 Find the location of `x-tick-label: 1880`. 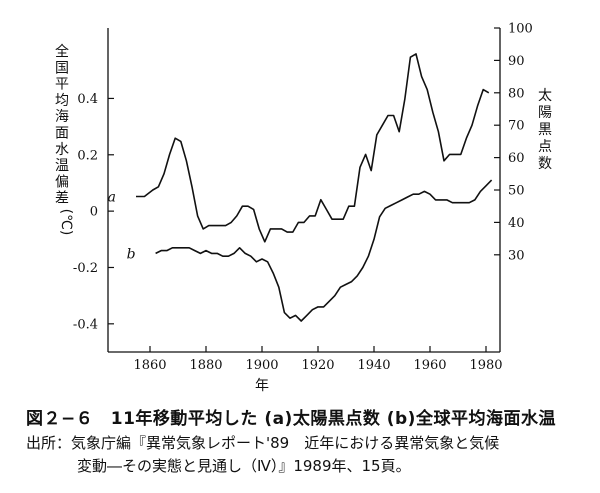

x-tick-label: 1880 is located at coordinates (205, 365).